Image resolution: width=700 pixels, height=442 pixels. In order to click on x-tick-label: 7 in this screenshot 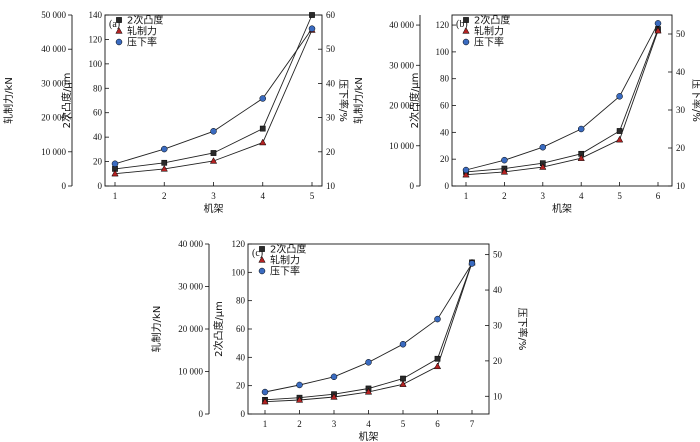, I will do `click(472, 424)`.